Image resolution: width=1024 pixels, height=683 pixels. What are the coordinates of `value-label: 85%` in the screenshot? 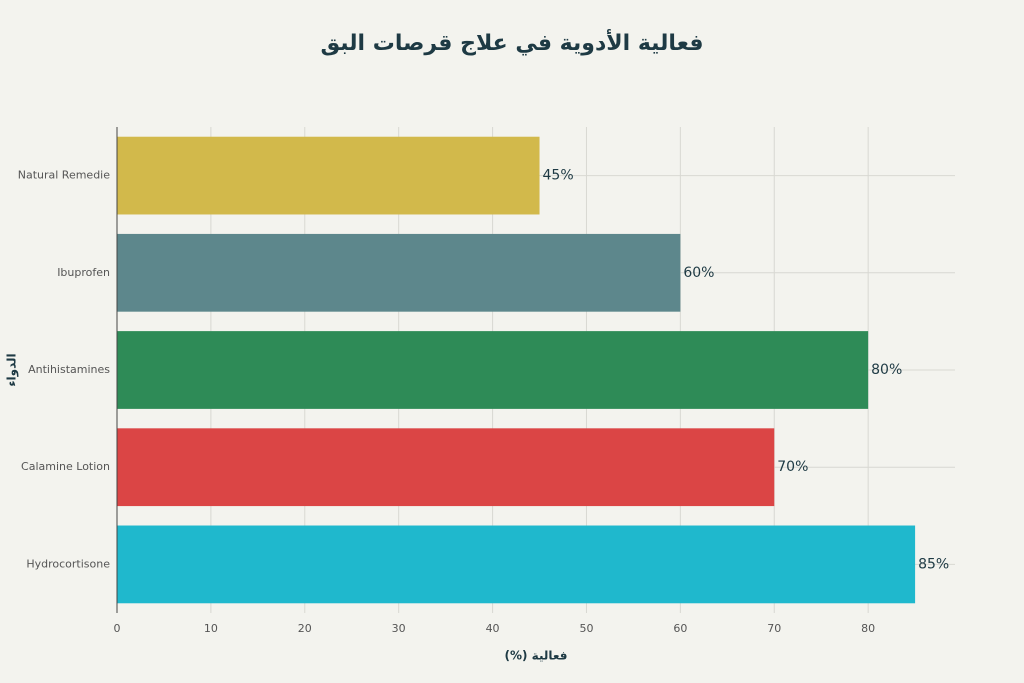 It's located at (933, 564).